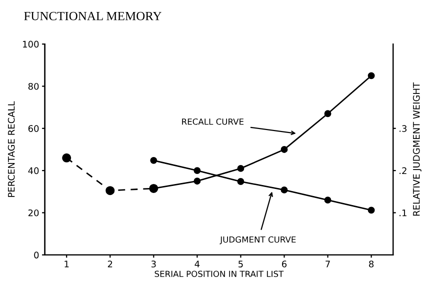  Describe the element at coordinates (371, 264) in the screenshot. I see `x-tick-label: 8` at that location.